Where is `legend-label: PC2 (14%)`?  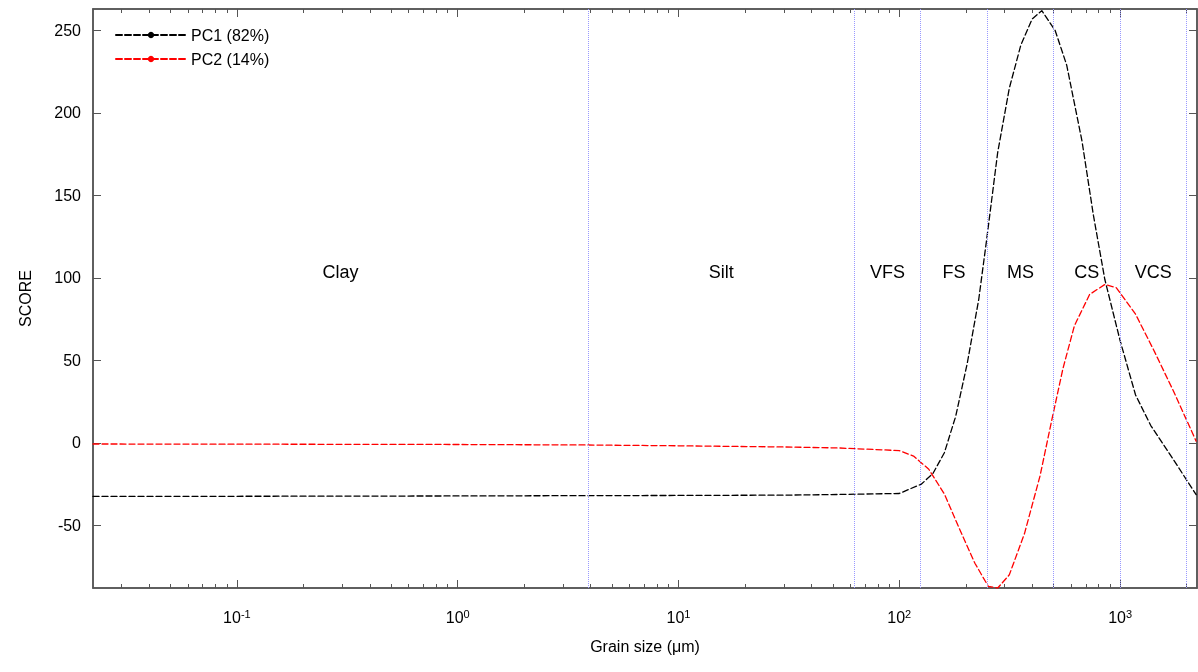 legend-label: PC2 (14%) is located at coordinates (230, 59).